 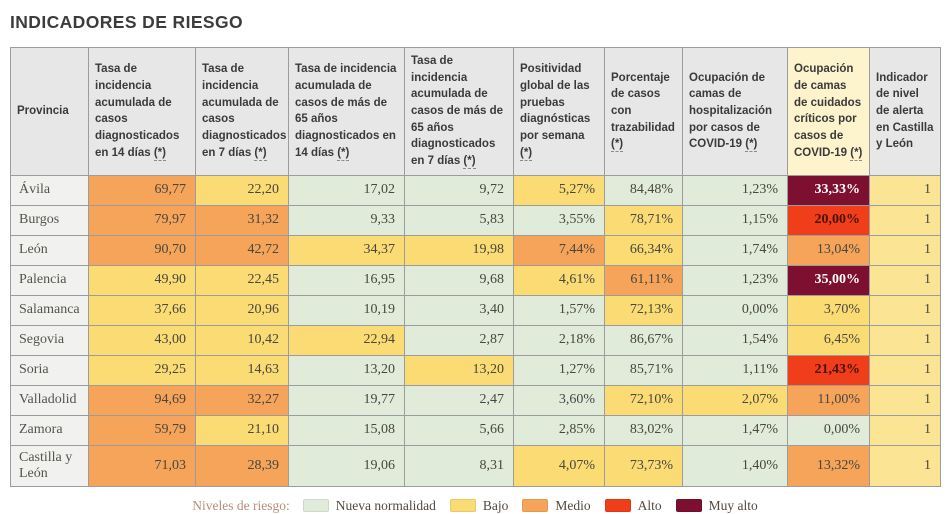 I want to click on page-title: INDICADORES DE RIESGO, so click(x=127, y=22).